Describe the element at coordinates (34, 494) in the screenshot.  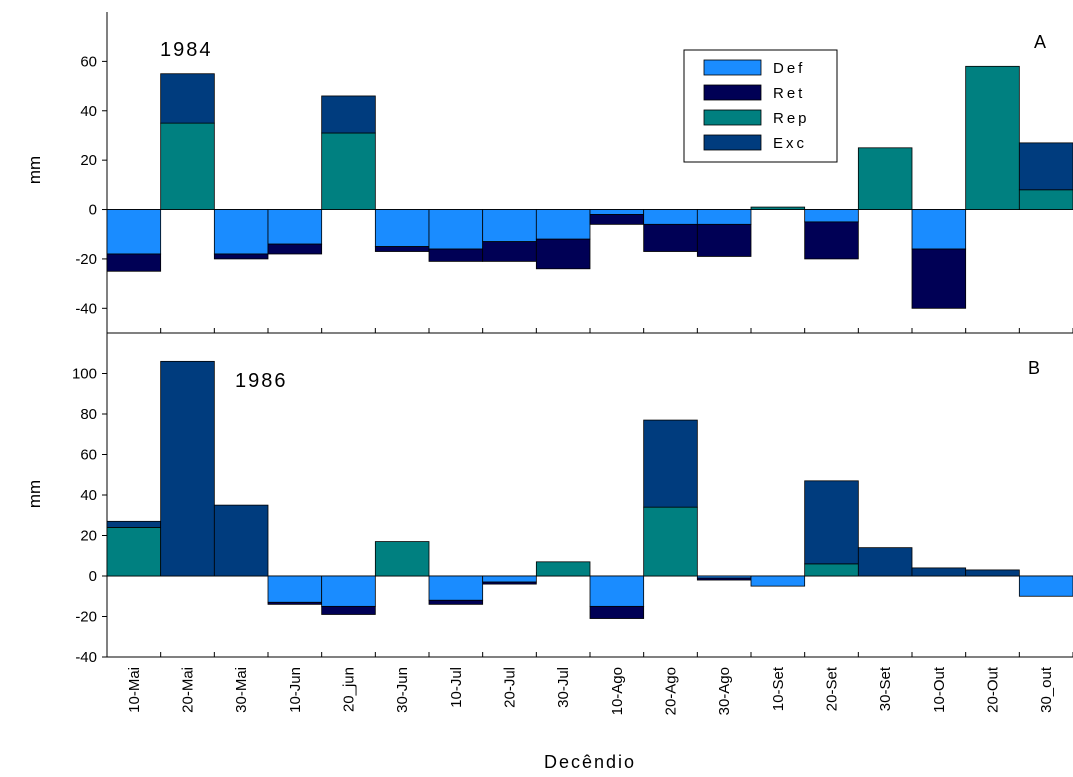
I see `y-axis-title-b: mm` at that location.